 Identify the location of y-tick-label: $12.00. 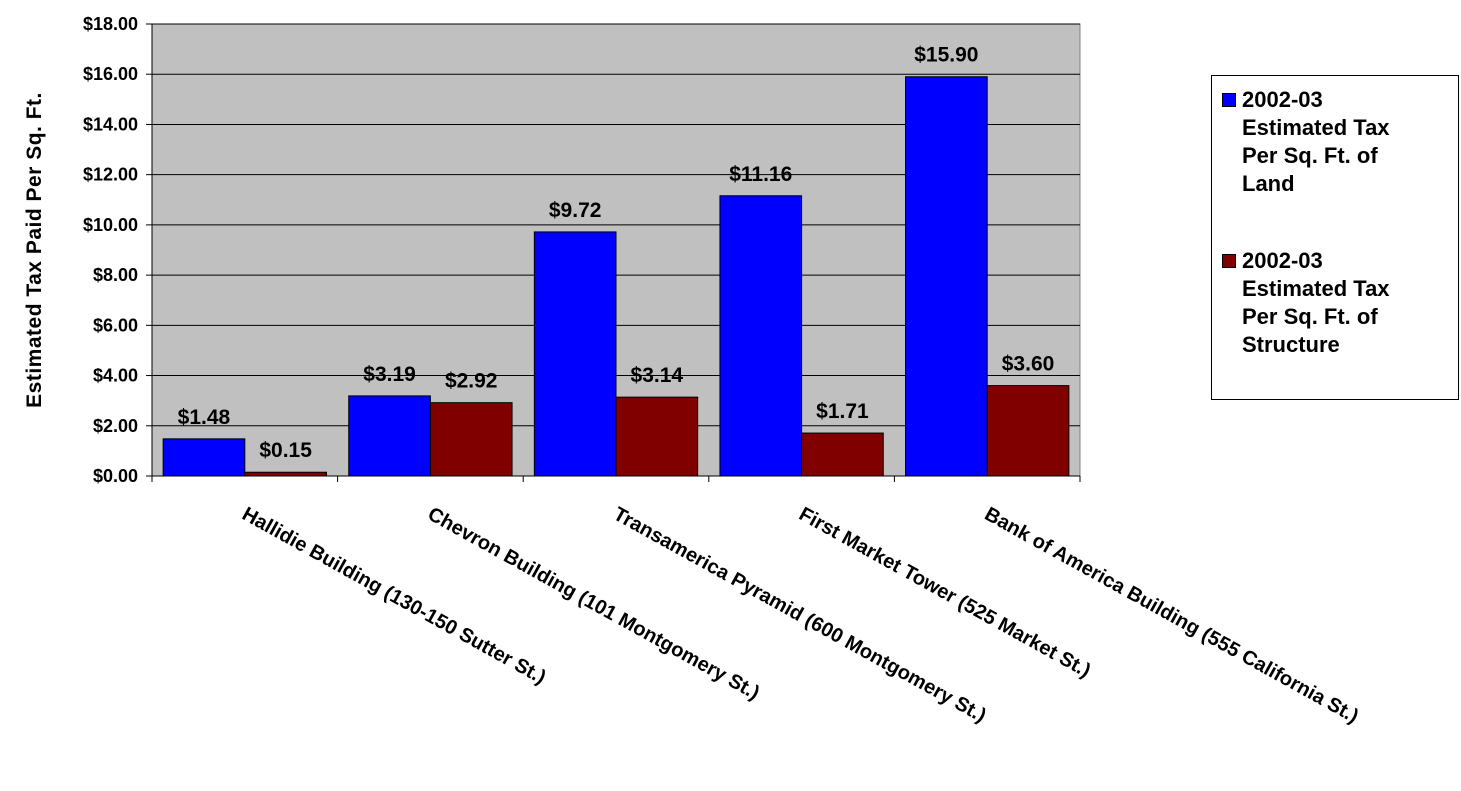
(110, 175).